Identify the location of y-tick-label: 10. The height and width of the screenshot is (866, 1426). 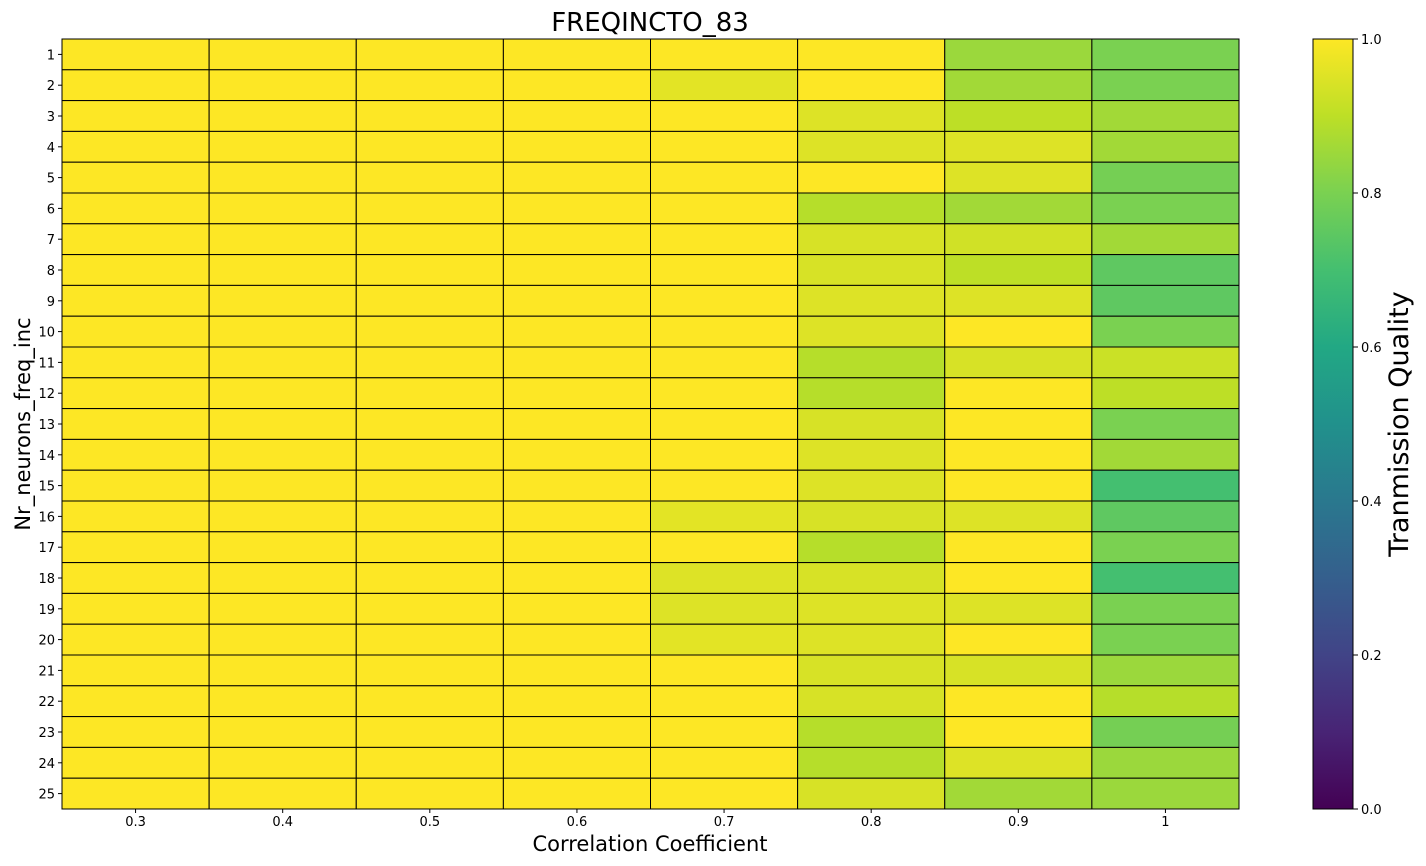
(46, 333).